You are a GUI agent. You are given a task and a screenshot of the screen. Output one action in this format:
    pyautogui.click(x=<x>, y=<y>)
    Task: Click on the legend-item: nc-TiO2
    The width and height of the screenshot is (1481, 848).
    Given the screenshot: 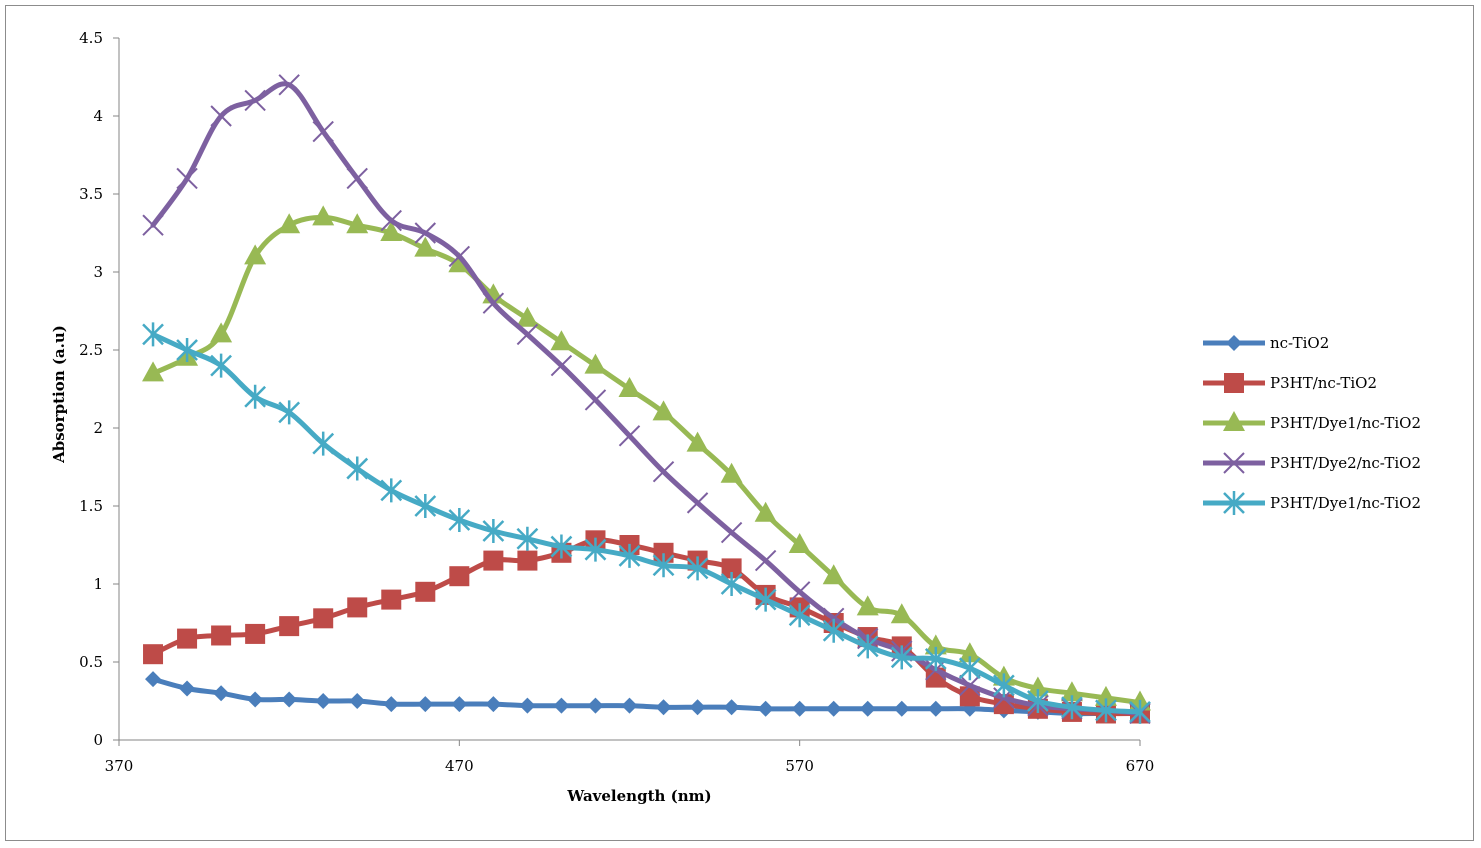 What is the action you would take?
    pyautogui.click(x=1266, y=343)
    